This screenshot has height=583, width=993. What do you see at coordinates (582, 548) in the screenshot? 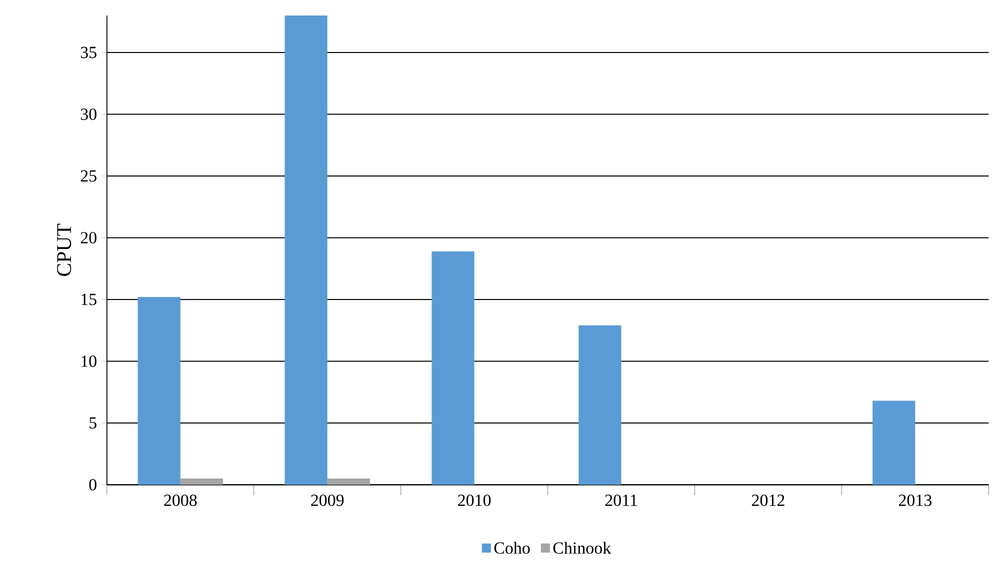
I see `legend-label: Chinook` at bounding box center [582, 548].